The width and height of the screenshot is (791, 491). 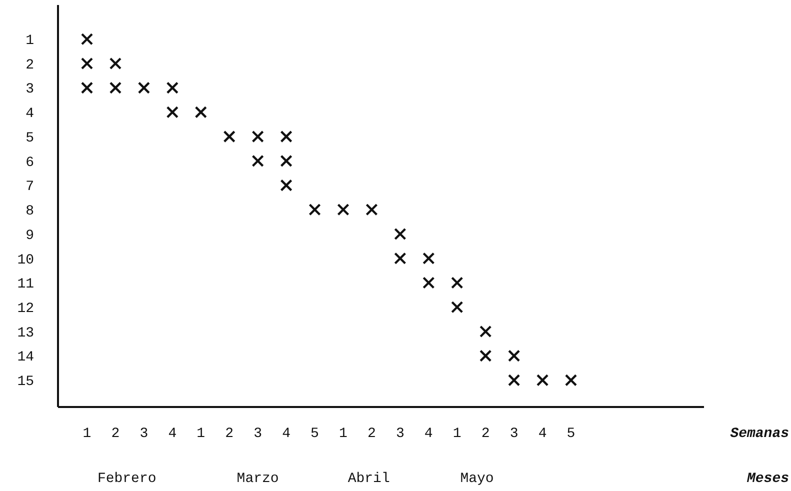 I want to click on text: Abril, so click(x=369, y=479).